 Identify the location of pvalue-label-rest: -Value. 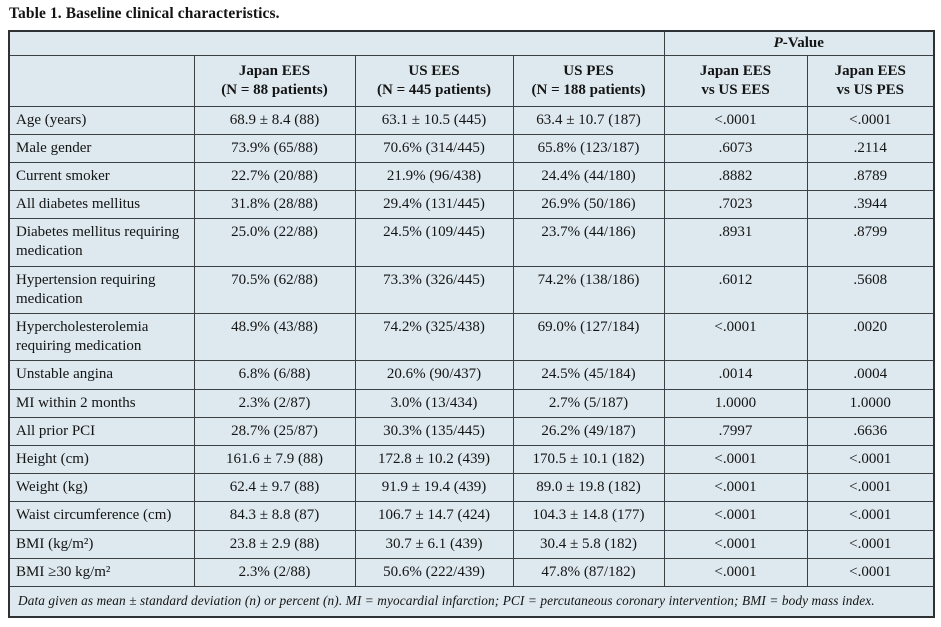
(803, 43).